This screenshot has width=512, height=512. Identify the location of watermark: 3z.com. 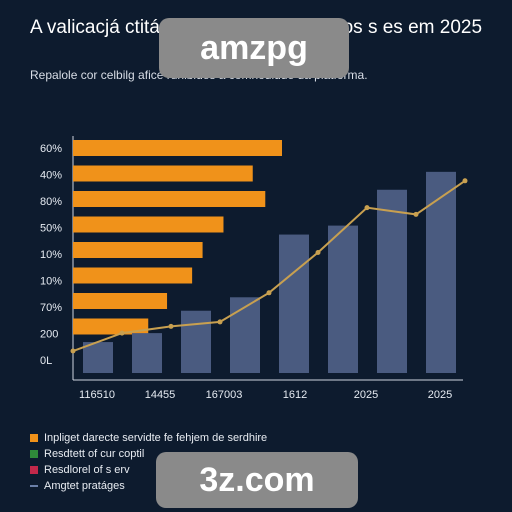
(257, 480).